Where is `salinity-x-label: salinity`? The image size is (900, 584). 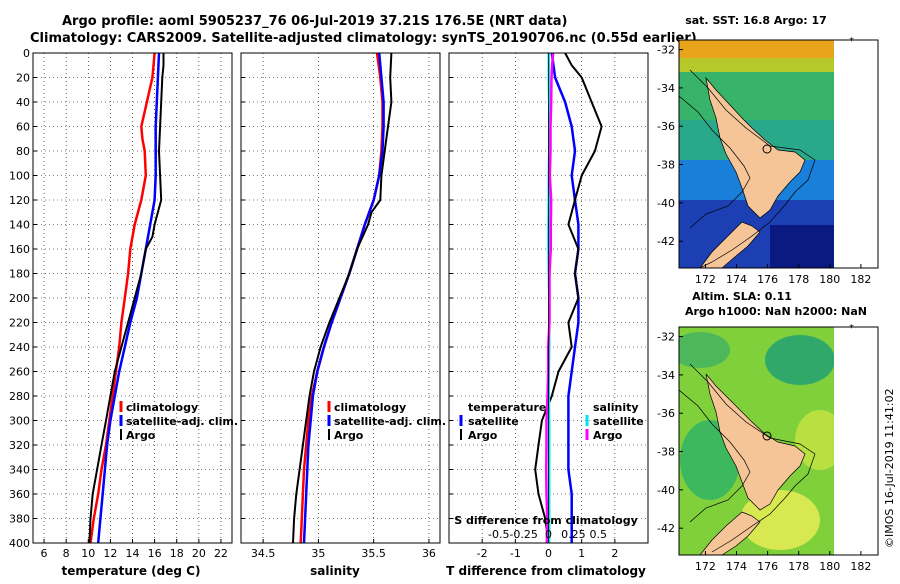 salinity-x-label: salinity is located at coordinates (335, 571).